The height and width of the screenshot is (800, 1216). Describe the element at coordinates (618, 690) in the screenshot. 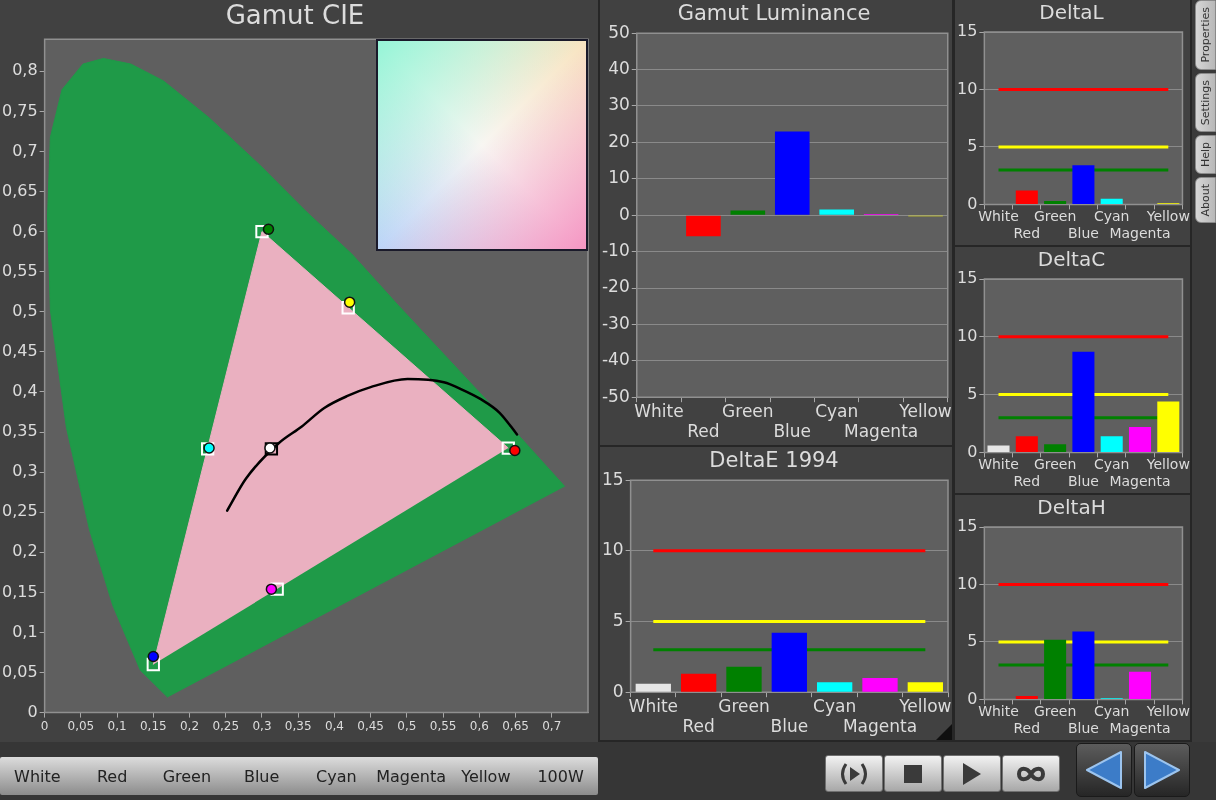

I see `y-tick-label: 0` at that location.